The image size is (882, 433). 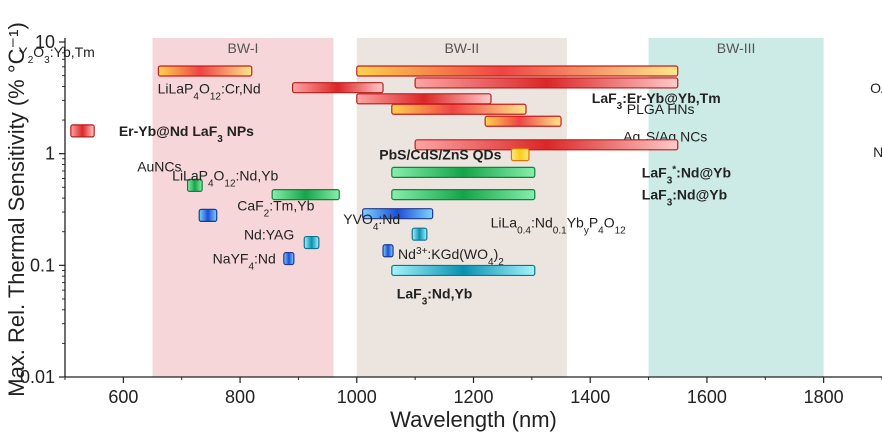 I want to click on x-tick-label: 1000, so click(x=357, y=397).